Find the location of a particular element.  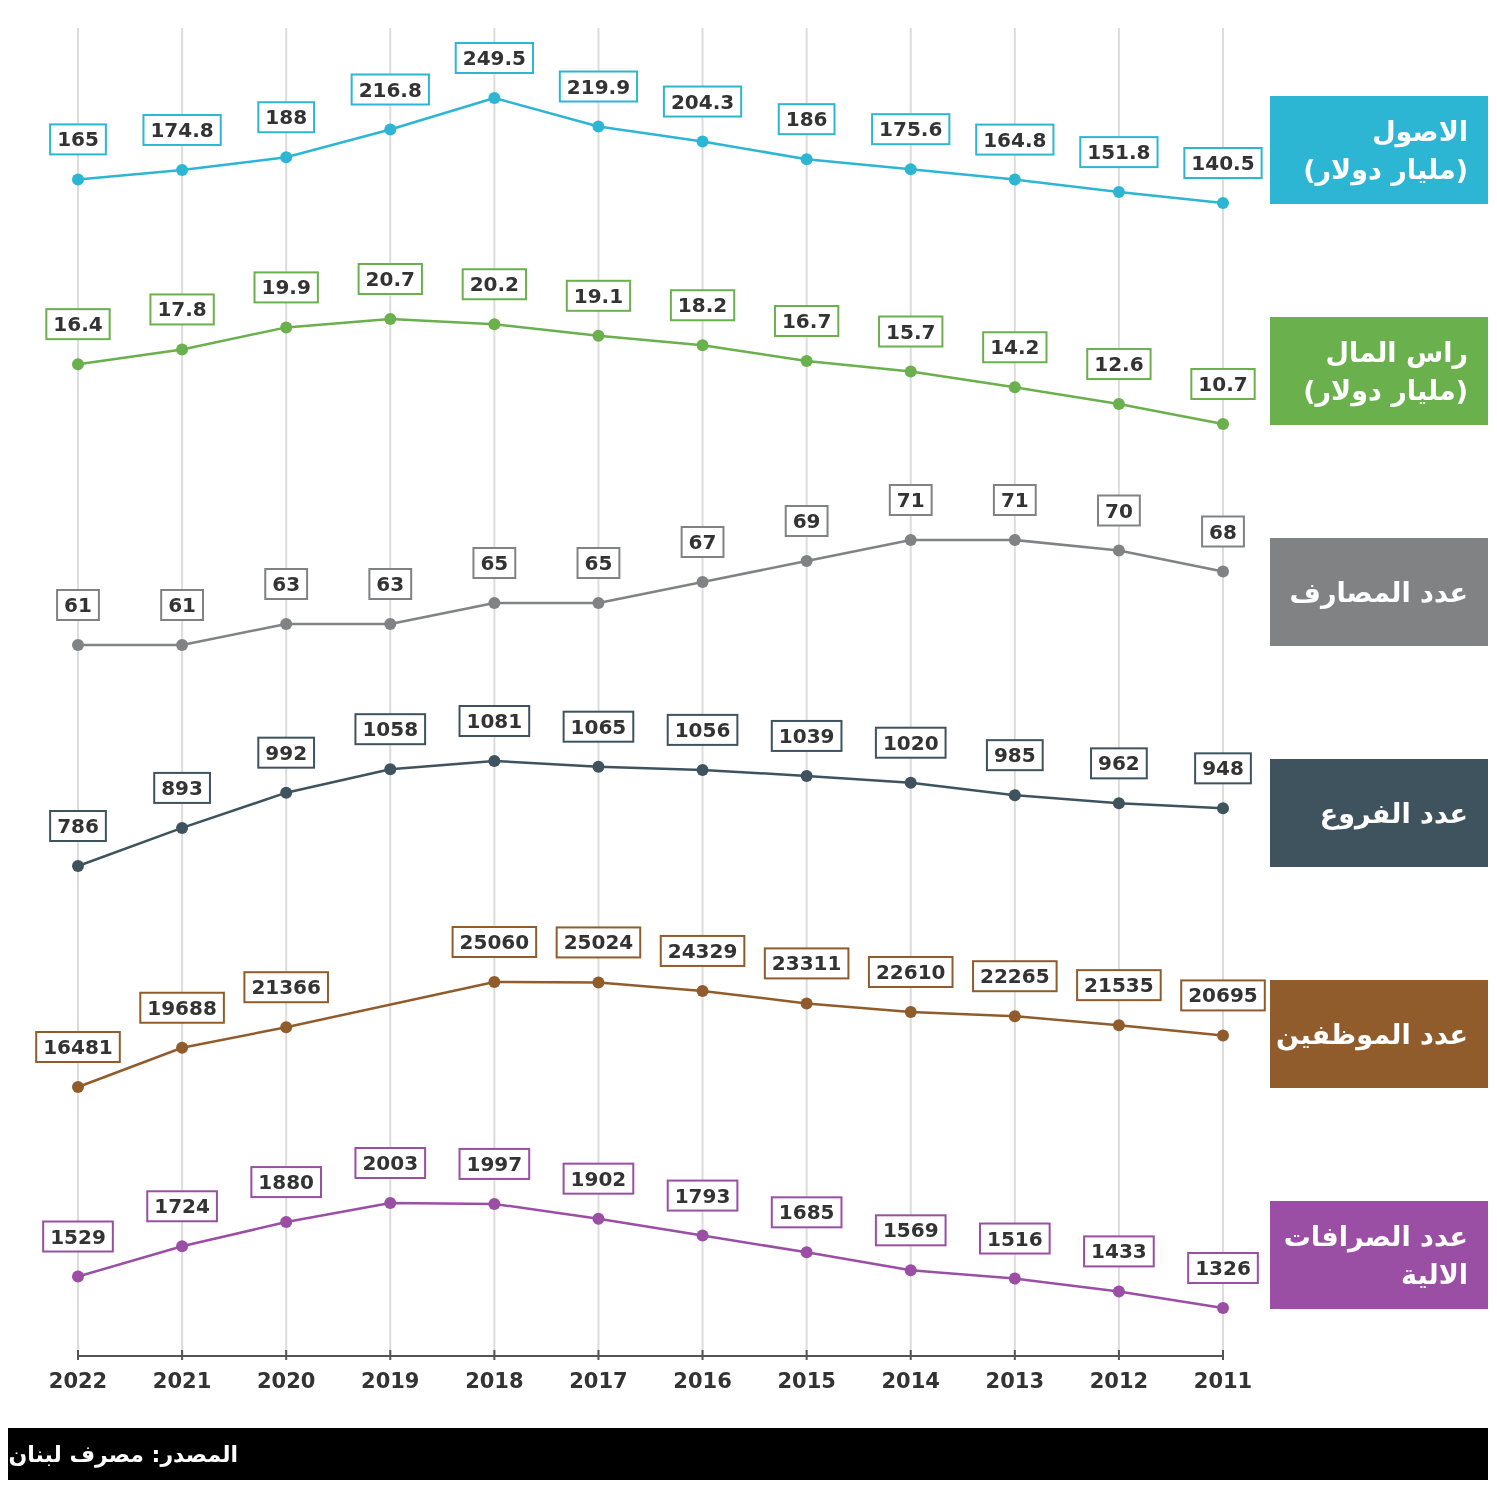

data-label: 1039 is located at coordinates (806, 735).